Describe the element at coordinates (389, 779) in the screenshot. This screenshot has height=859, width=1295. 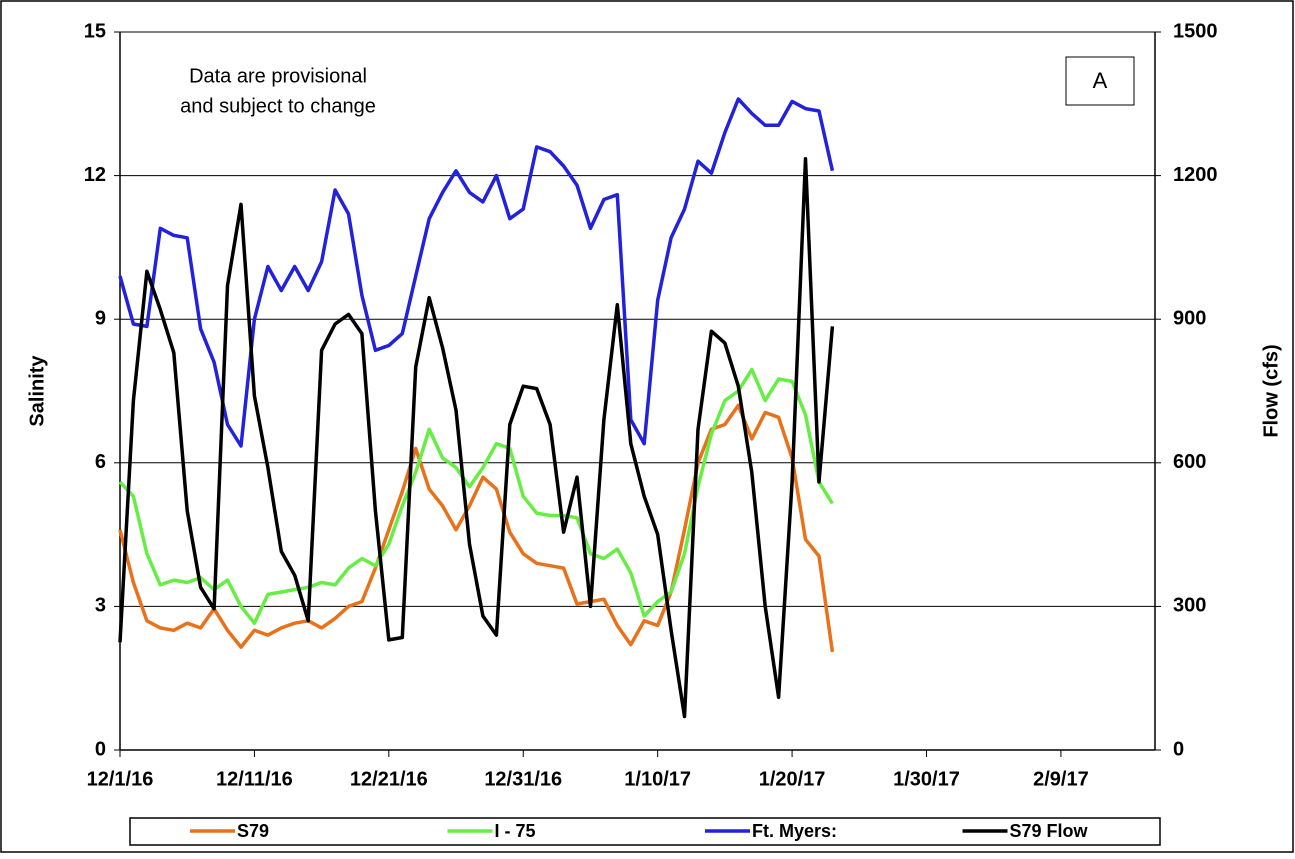
I see `x-tick-label: 12/21/16` at that location.